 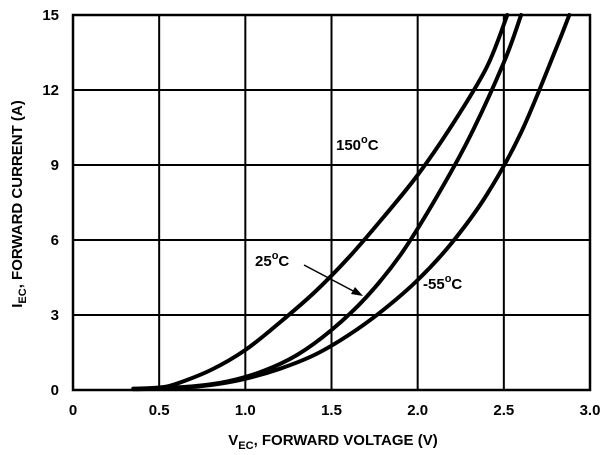 I want to click on y-tick-label: 3, so click(x=55, y=315).